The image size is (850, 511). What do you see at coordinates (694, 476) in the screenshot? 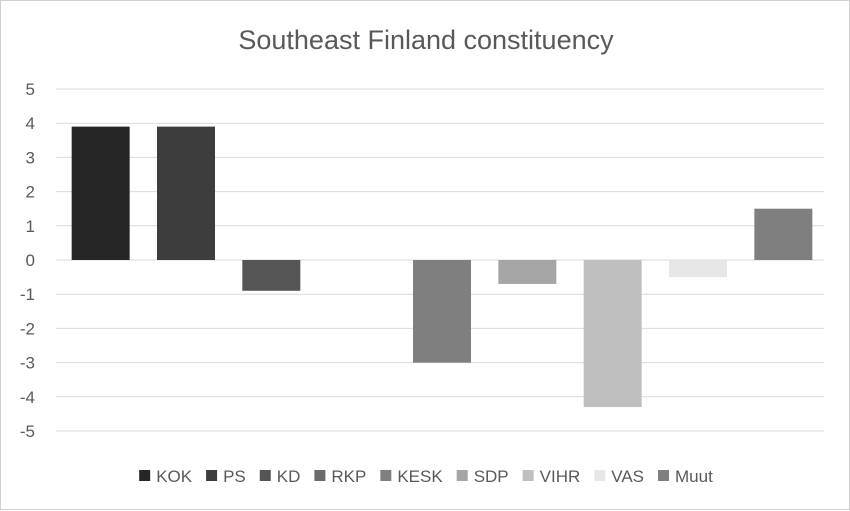
I see `legend-label-muut: Muut` at bounding box center [694, 476].